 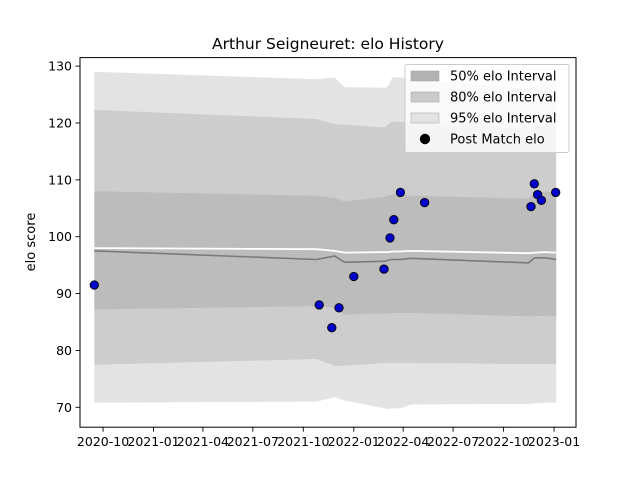 What do you see at coordinates (153, 441) in the screenshot?
I see `x-tick-label: 2021-01` at bounding box center [153, 441].